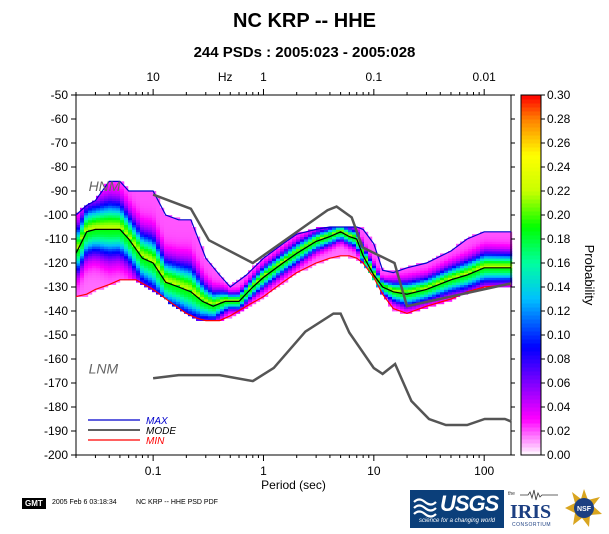 The height and width of the screenshot is (534, 609). I want to click on x-tick-label: 100, so click(484, 471).